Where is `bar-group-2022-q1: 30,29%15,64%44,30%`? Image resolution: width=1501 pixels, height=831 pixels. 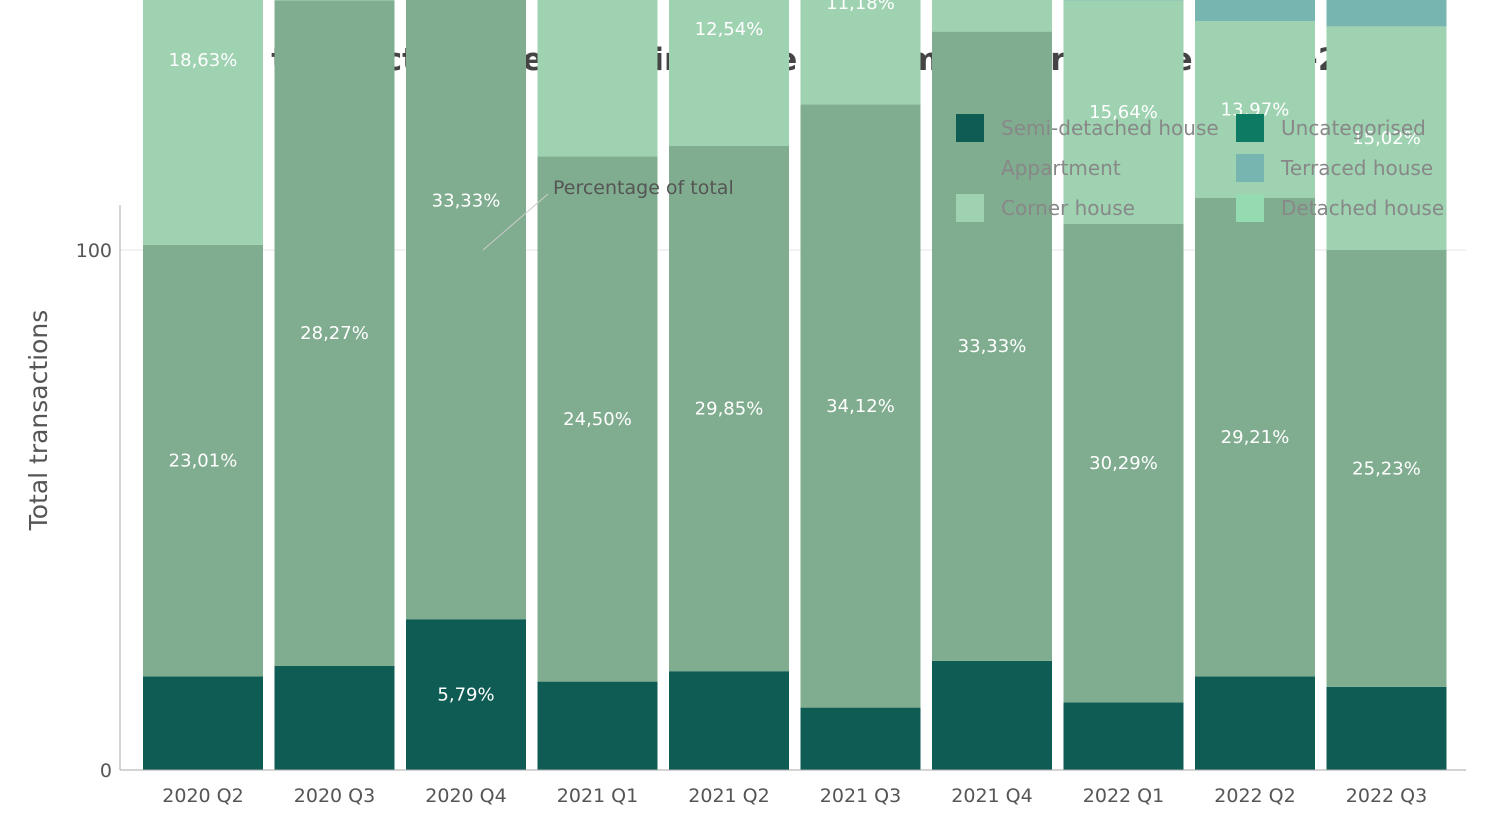
bar-group-2022-q1: 30,29%15,64%44,30% is located at coordinates (1123, 385).